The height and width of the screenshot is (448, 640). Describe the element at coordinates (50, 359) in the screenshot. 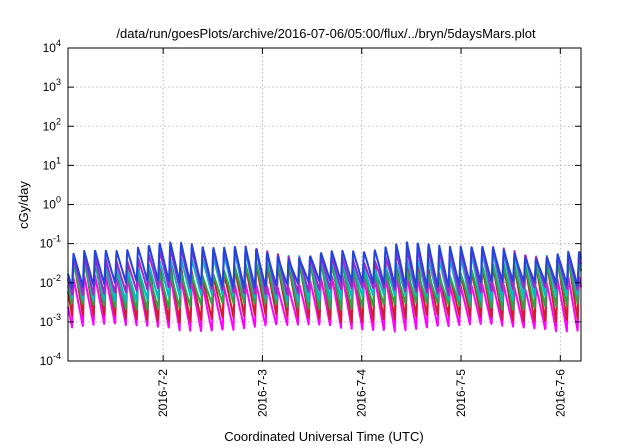

I see `y-tick-label: 10⁻⁴` at that location.